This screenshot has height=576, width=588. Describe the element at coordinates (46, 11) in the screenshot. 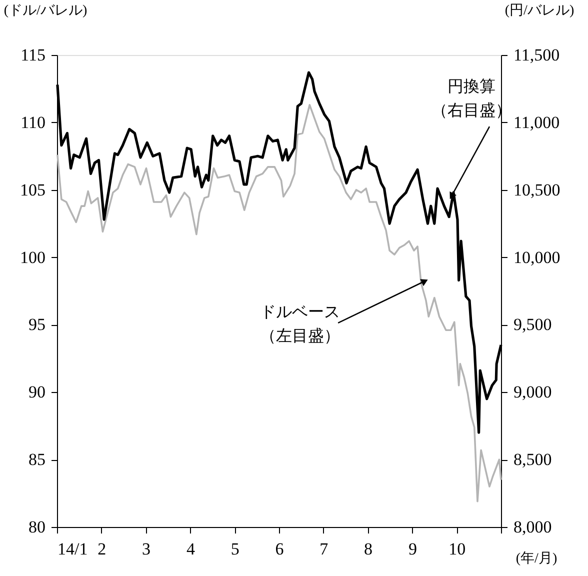

I see `y-axis-title: (ドル/バレル)` at that location.